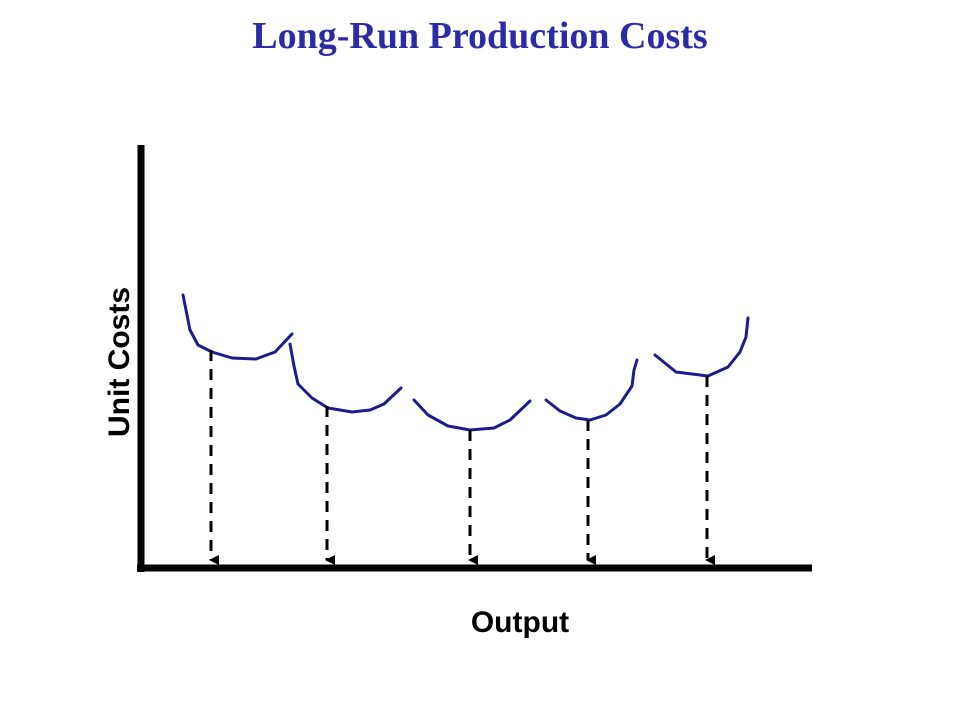 Image resolution: width=960 pixels, height=720 pixels. Describe the element at coordinates (520, 622) in the screenshot. I see `x-axis-label: Output` at that location.